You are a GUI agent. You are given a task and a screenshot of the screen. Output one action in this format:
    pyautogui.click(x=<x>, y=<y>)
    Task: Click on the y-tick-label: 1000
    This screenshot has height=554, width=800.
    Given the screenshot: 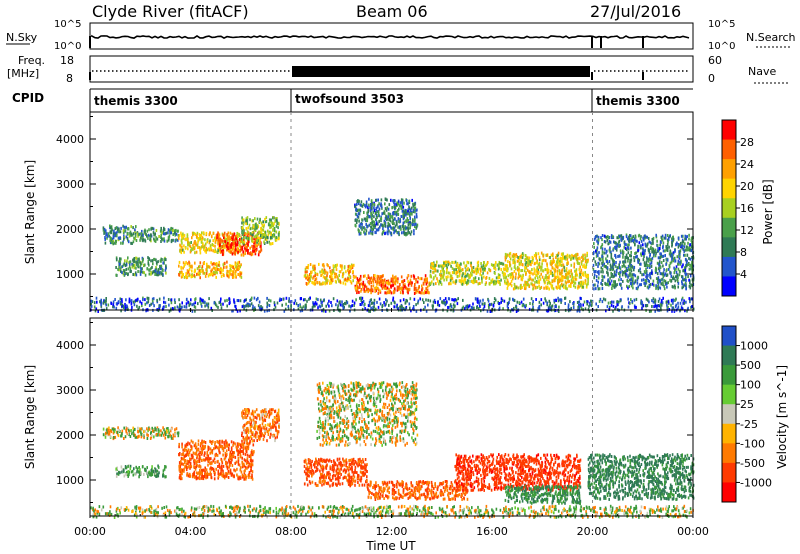 What is the action you would take?
    pyautogui.click(x=70, y=274)
    